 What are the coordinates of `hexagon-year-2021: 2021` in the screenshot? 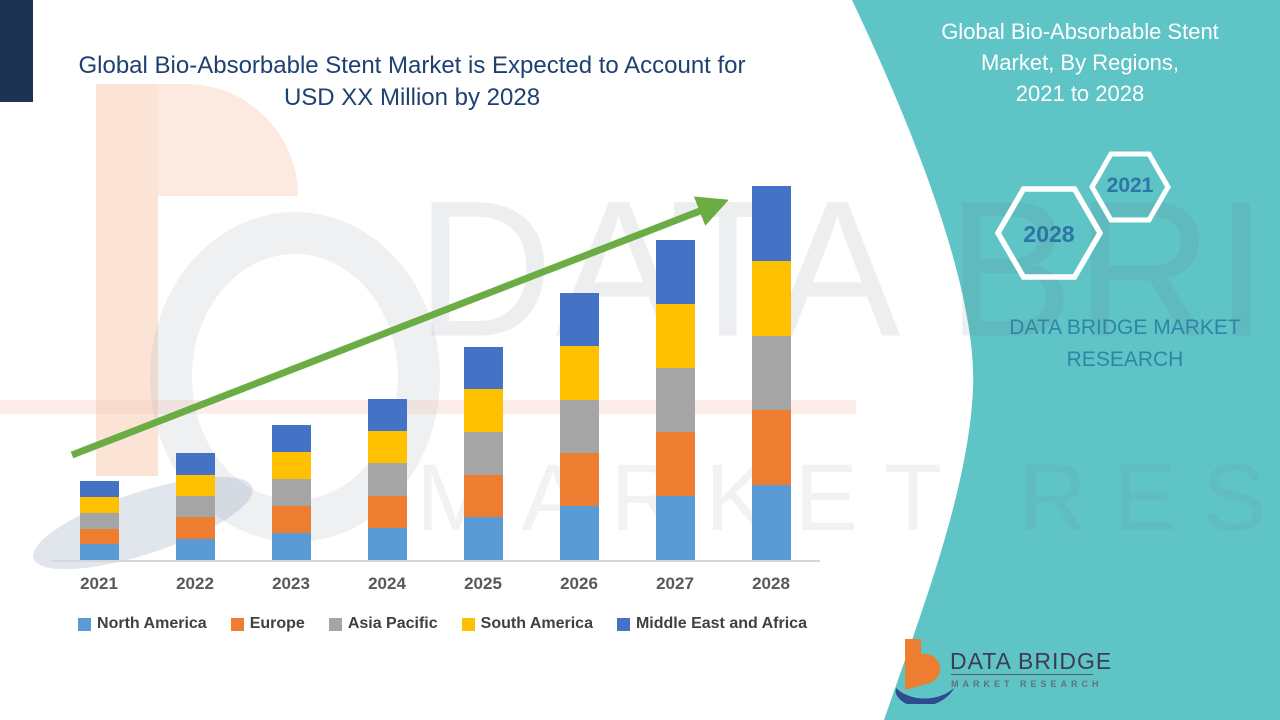 It's located at (1130, 185).